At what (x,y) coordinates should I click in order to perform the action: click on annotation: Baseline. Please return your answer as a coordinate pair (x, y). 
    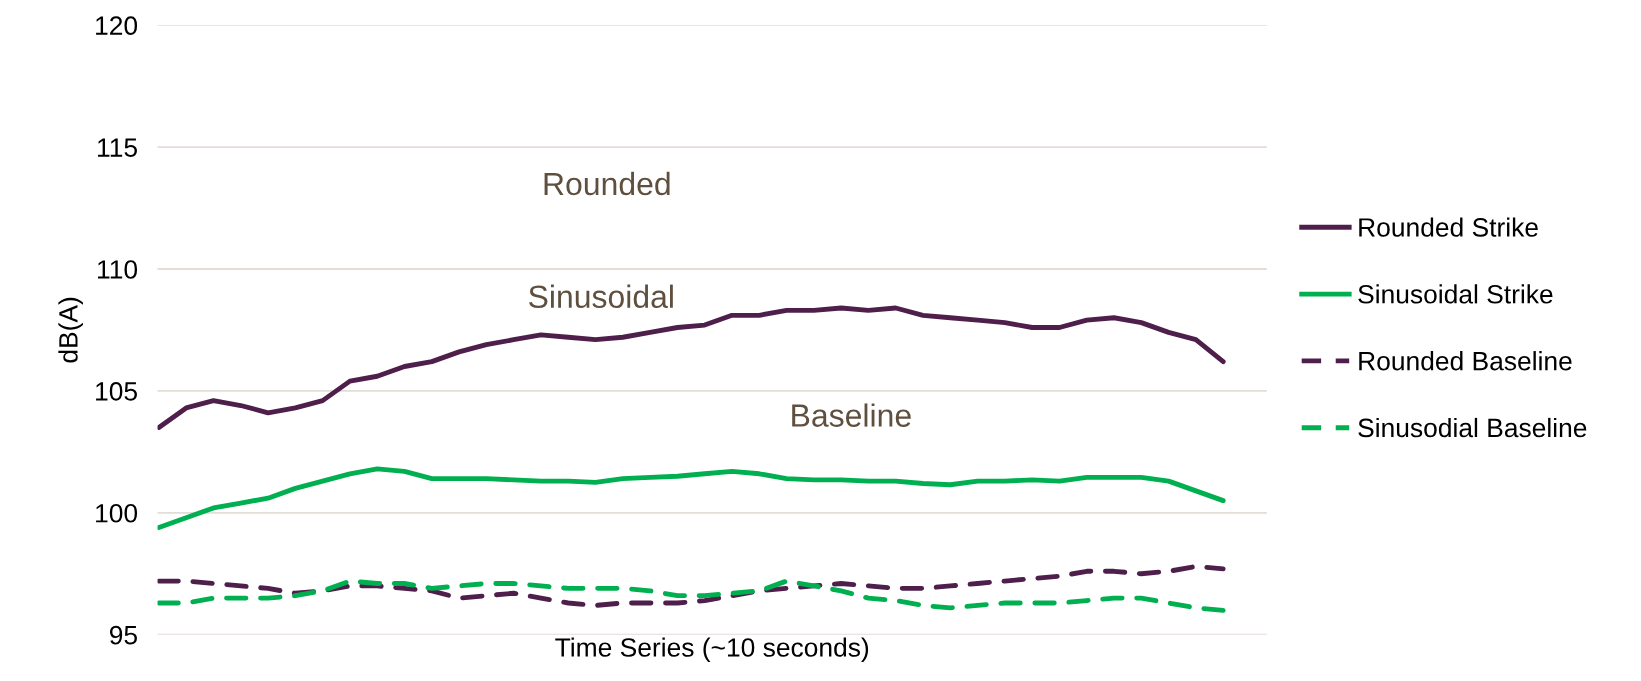
    Looking at the image, I should click on (851, 415).